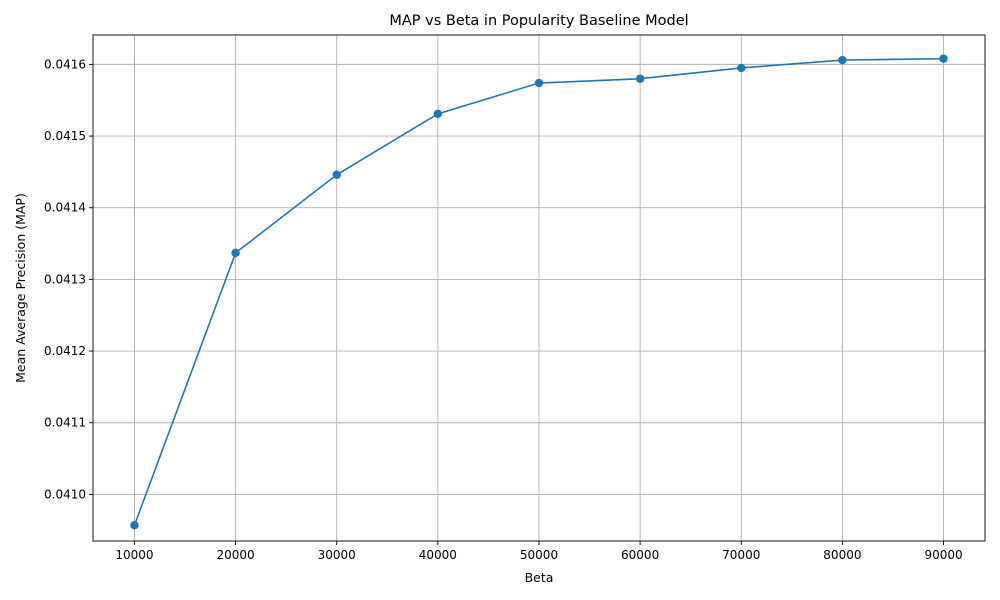 Image resolution: width=1000 pixels, height=600 pixels. Describe the element at coordinates (65, 423) in the screenshot. I see `y-tick-label: 0.0411` at that location.